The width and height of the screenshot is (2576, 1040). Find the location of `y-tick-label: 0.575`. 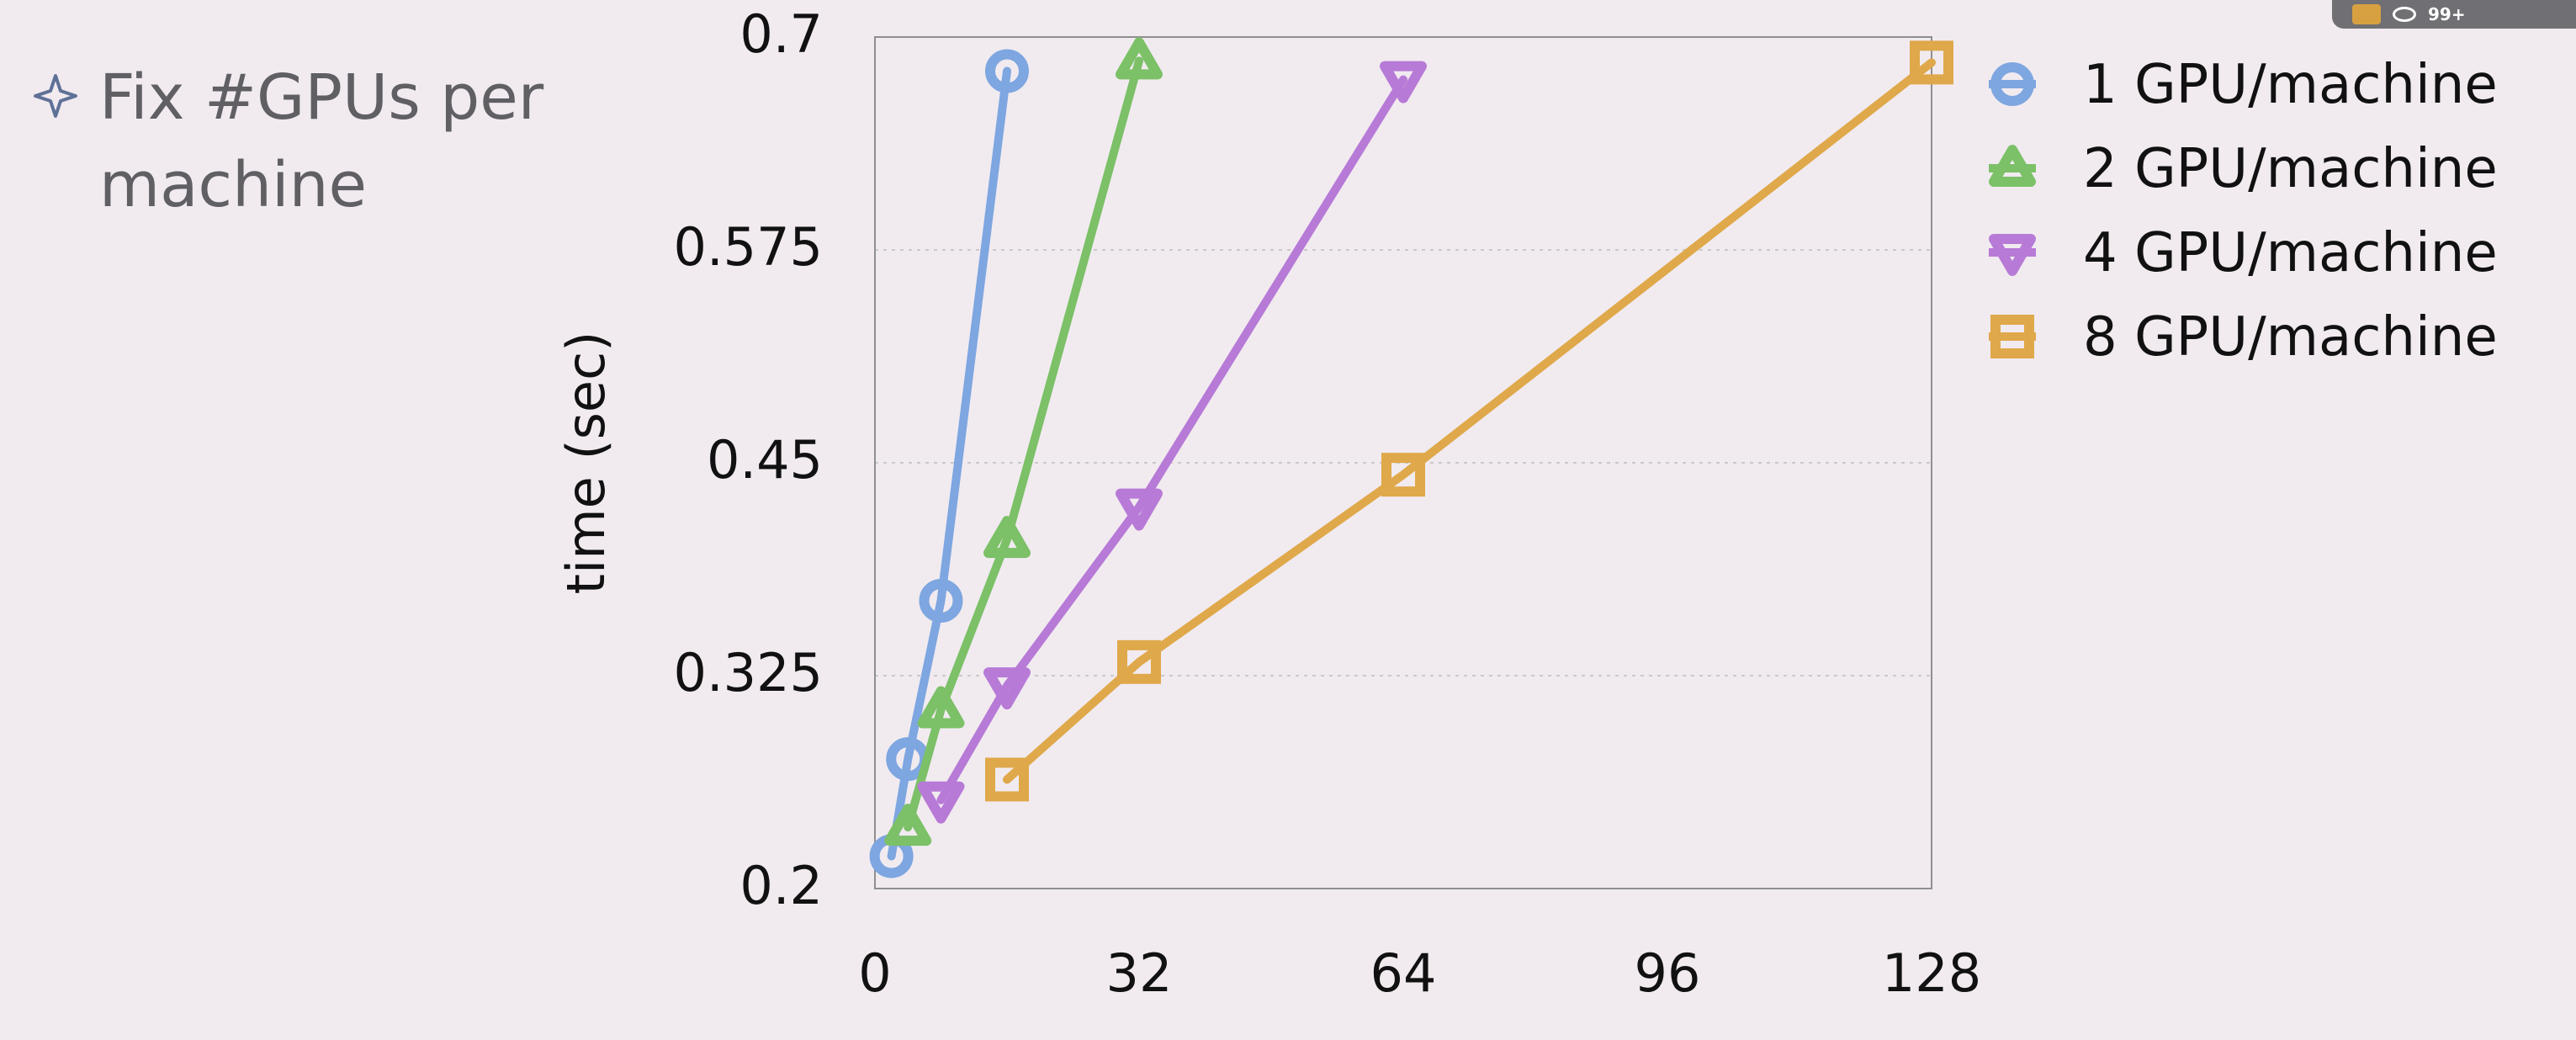

y-tick-label: 0.575 is located at coordinates (749, 247).